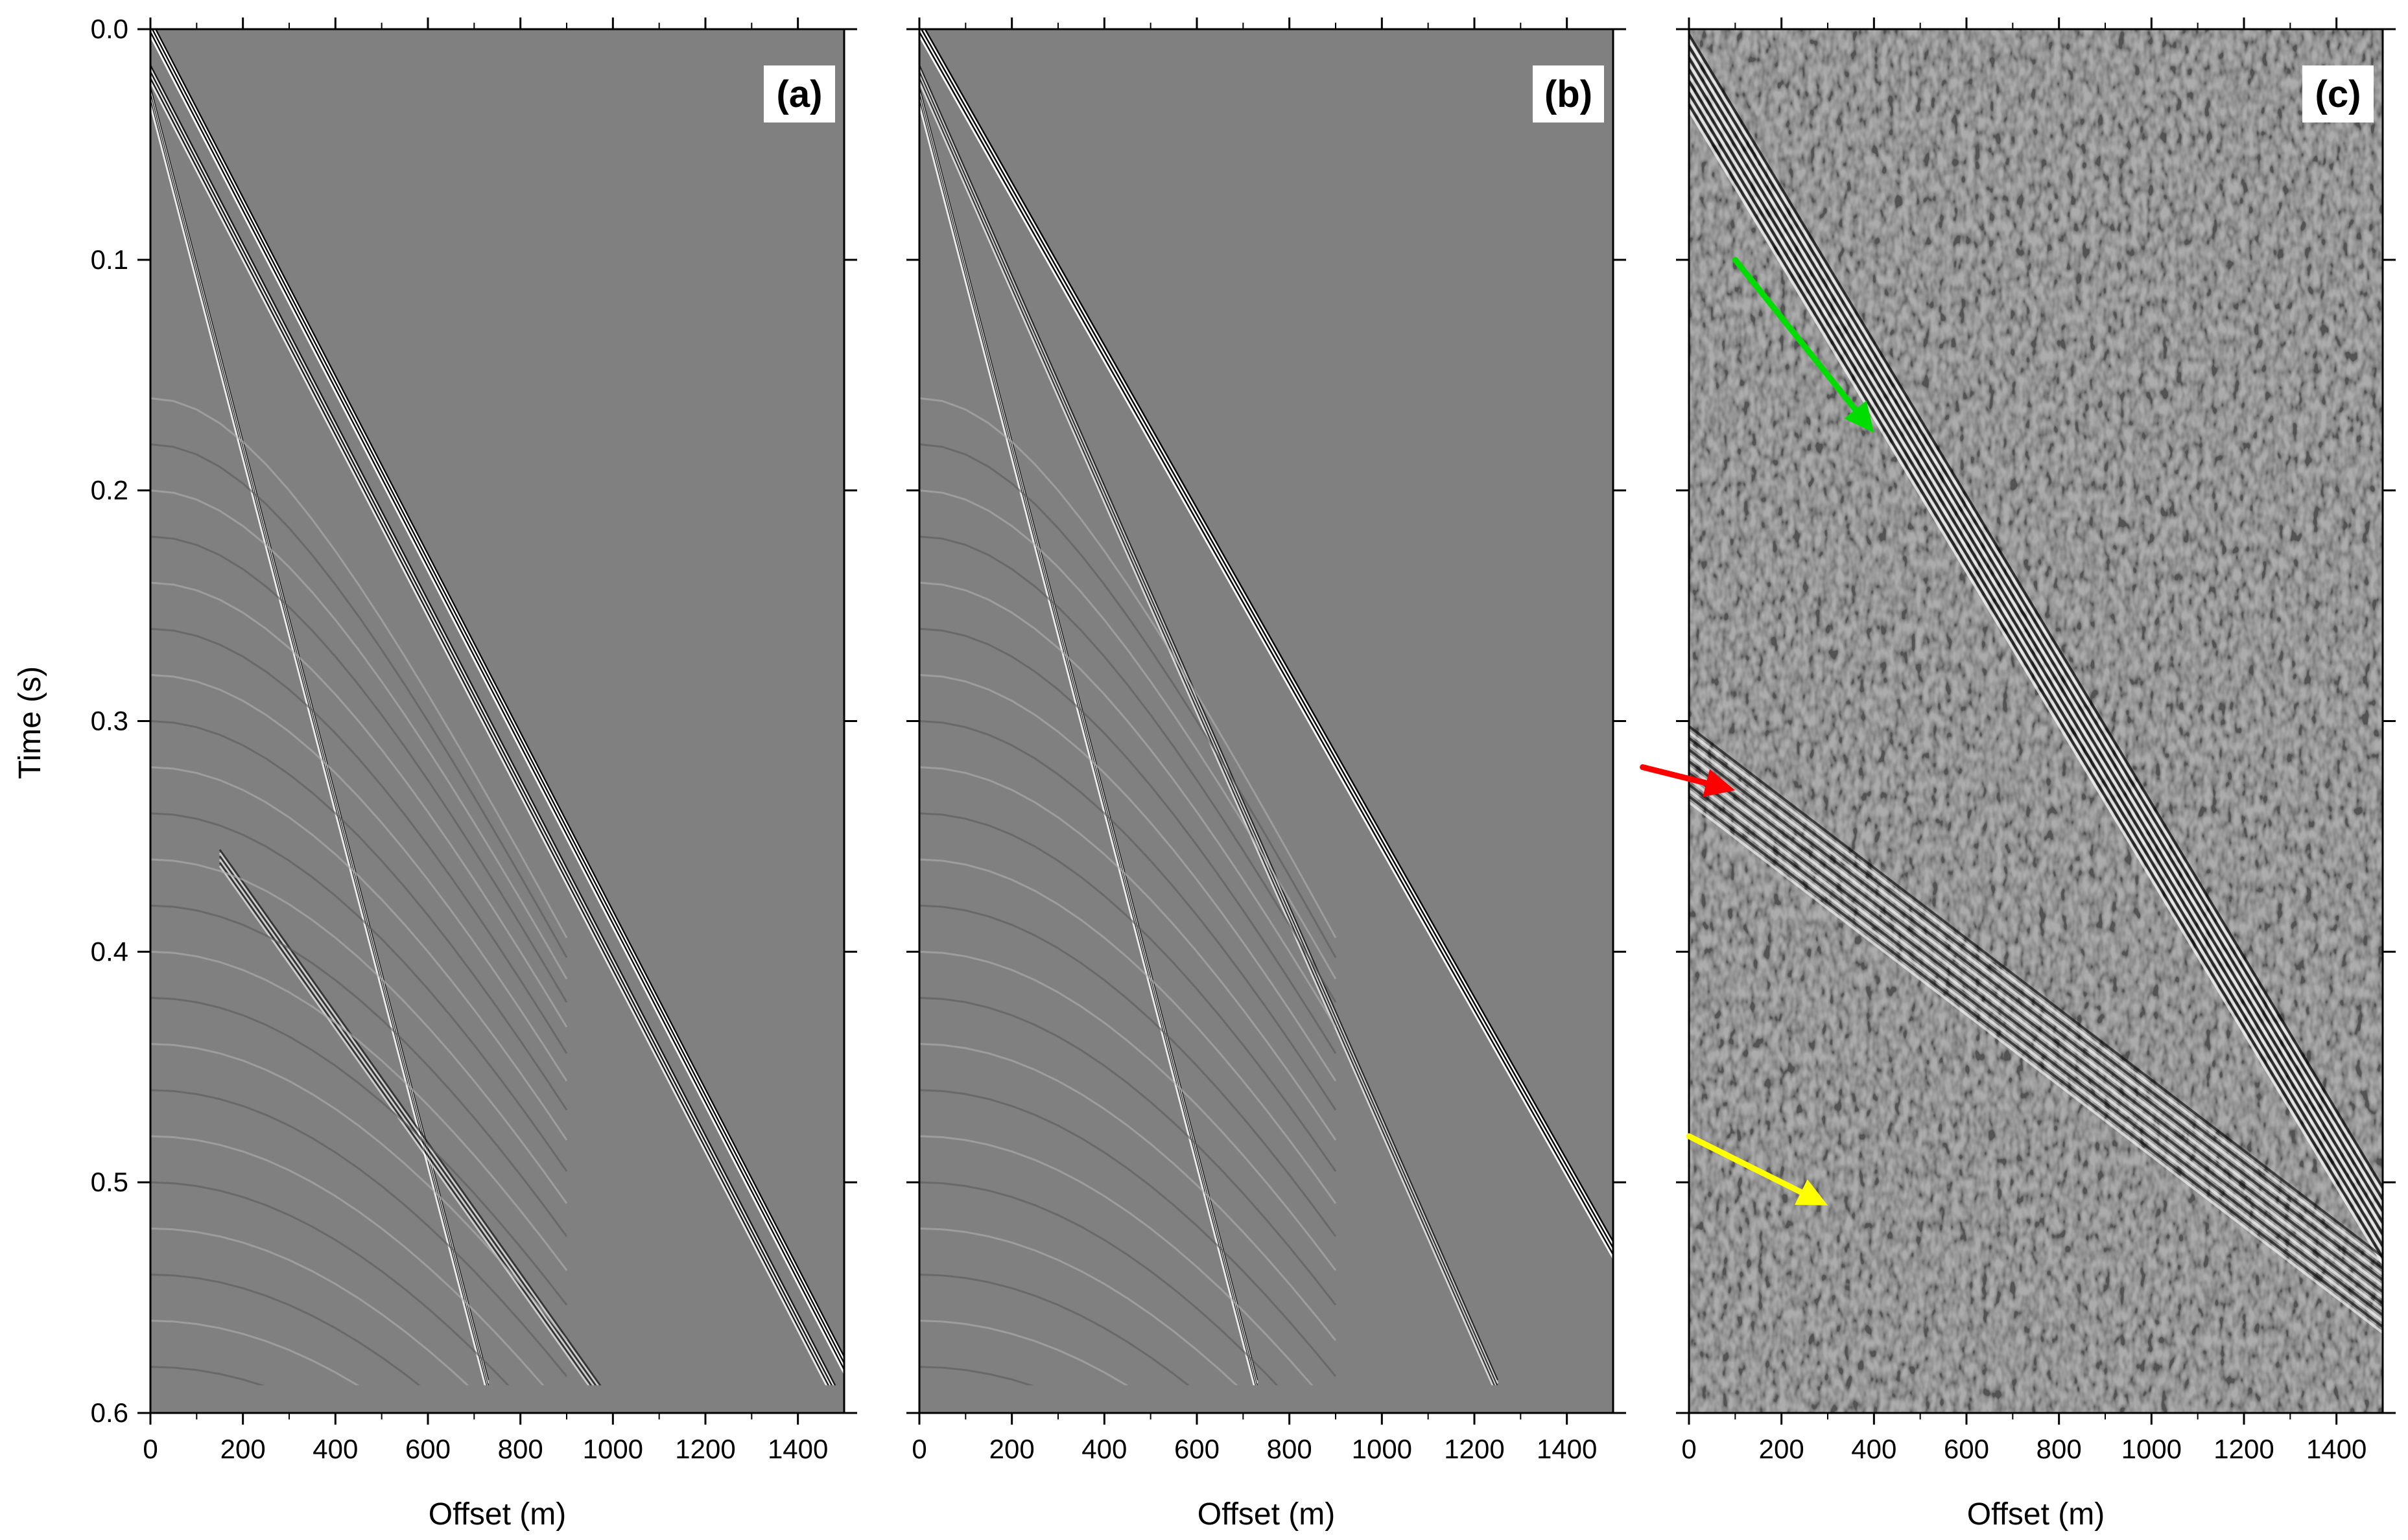  Describe the element at coordinates (109, 490) in the screenshot. I see `y-tick-label: 0.2` at that location.